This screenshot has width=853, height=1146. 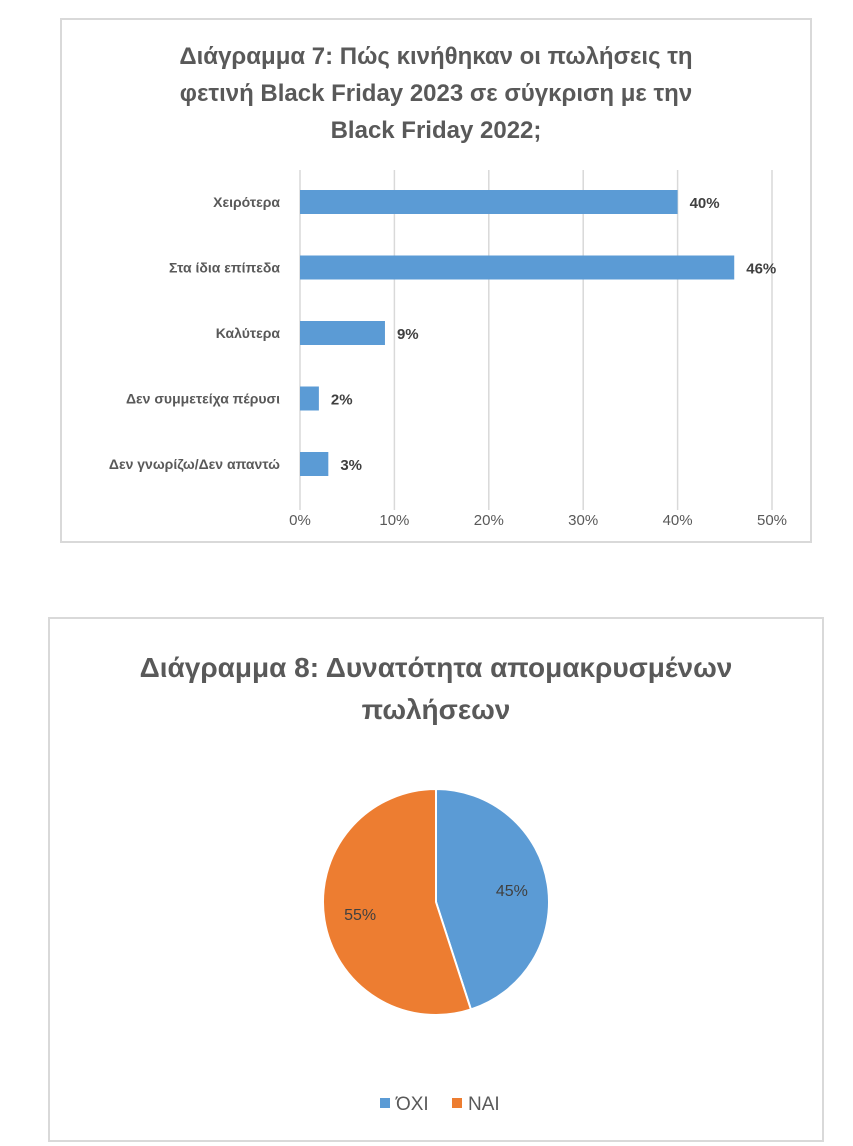 I want to click on data-label: 9%, so click(x=408, y=334).